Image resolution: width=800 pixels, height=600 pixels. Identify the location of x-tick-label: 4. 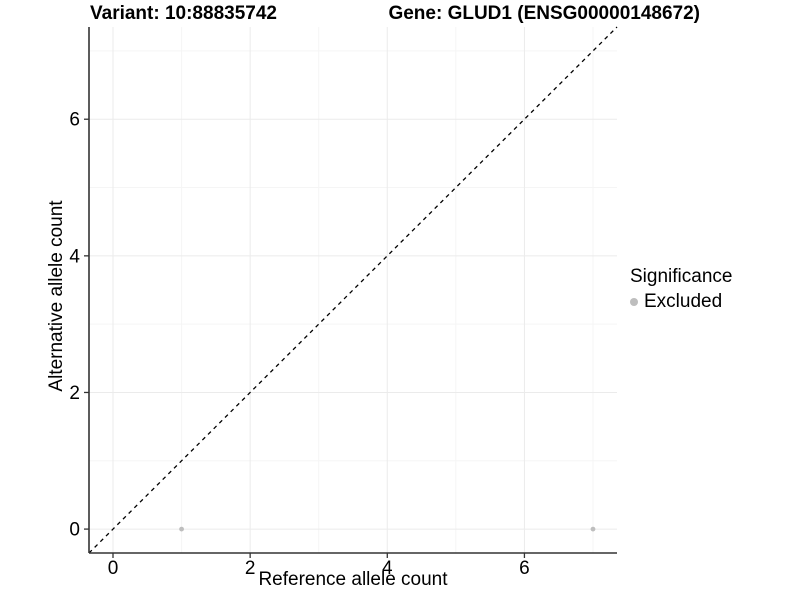
(387, 568).